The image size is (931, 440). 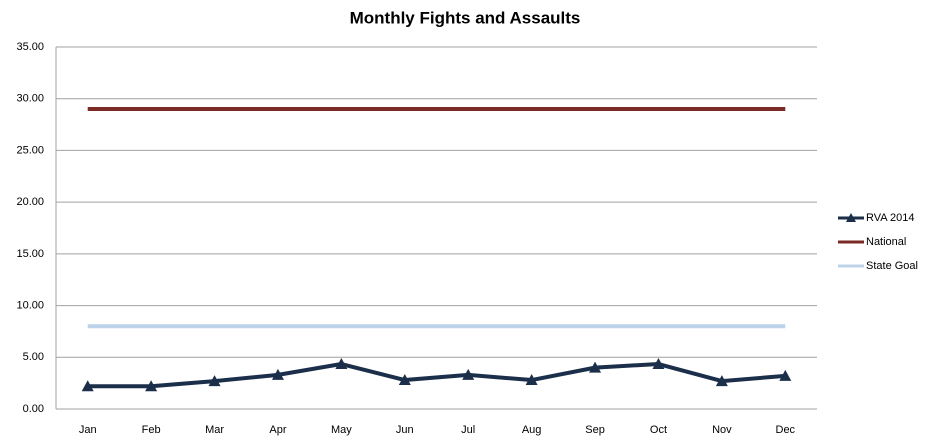 I want to click on x-tick-label: Aug, so click(x=532, y=430).